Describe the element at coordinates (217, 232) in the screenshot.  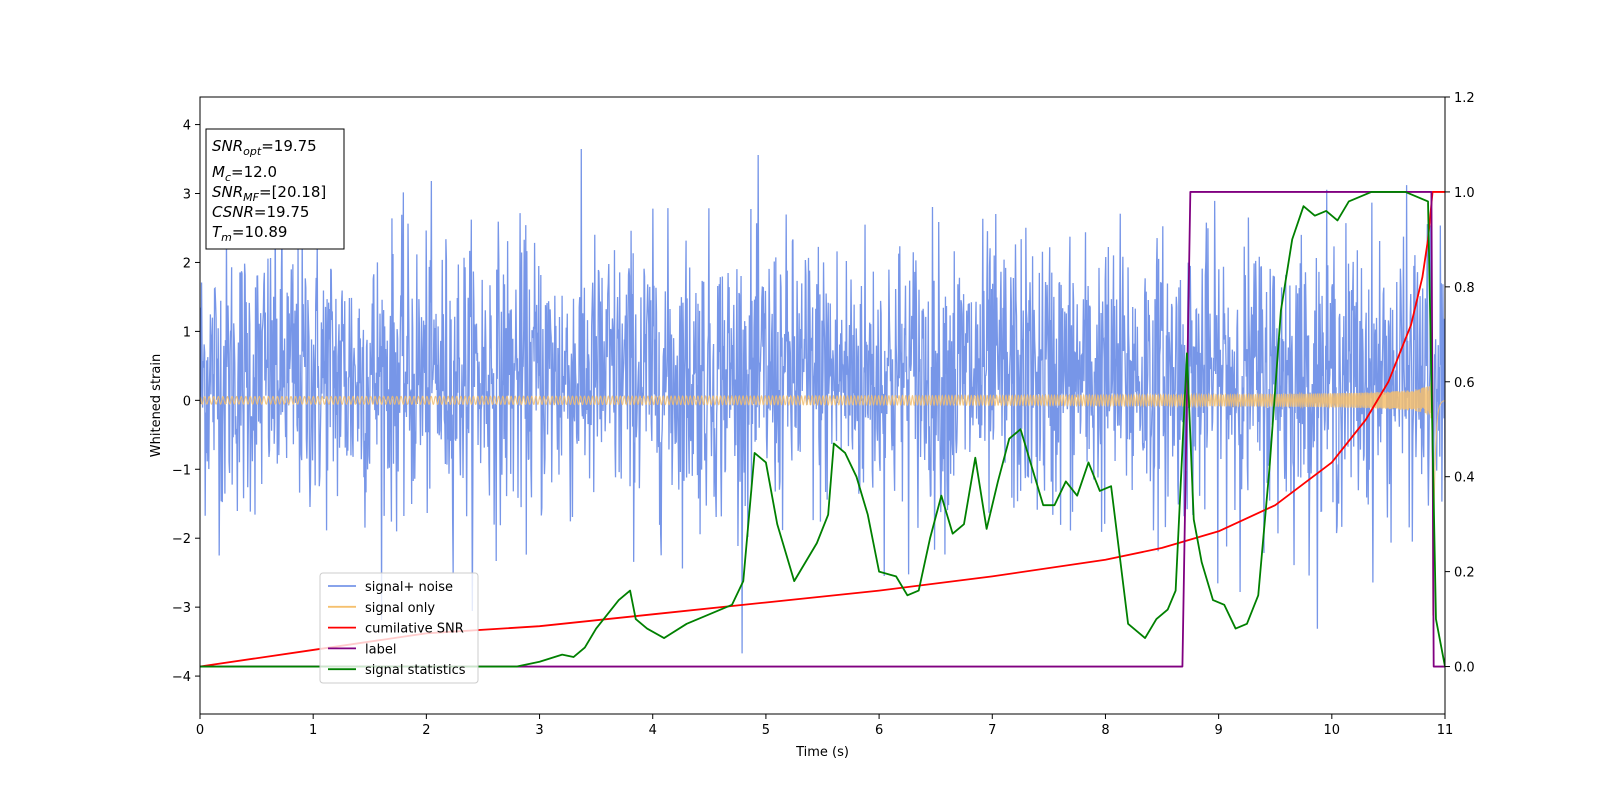
I see `annotation-line5-symbol: T` at that location.